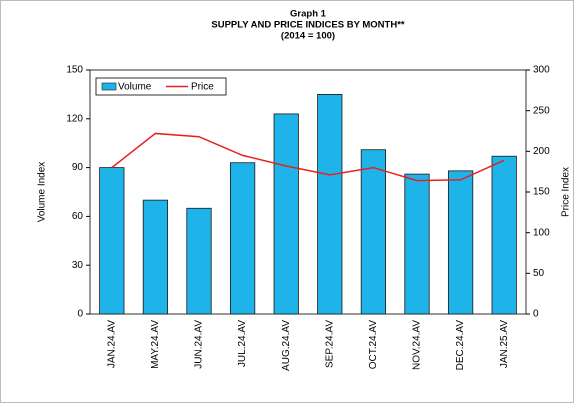  I want to click on legend-box, so click(161, 86).